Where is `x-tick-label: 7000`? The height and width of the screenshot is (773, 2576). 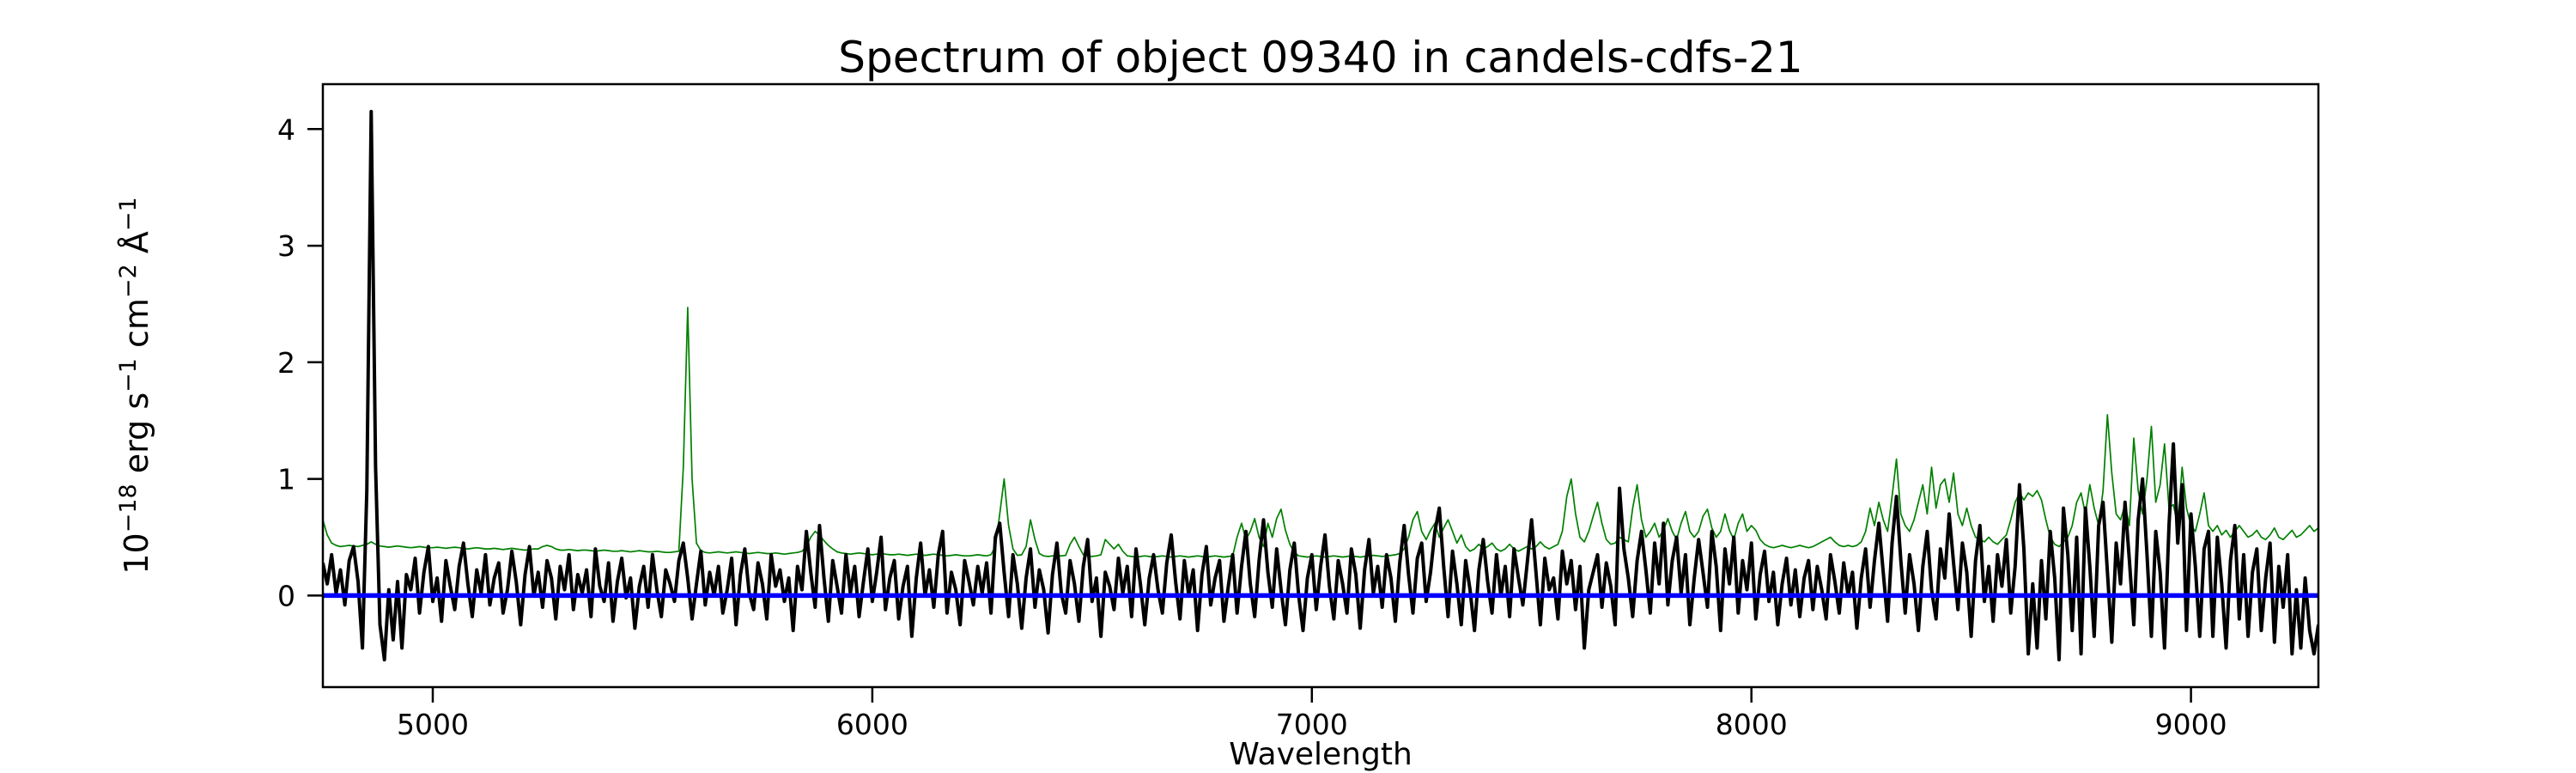 x-tick-label: 7000 is located at coordinates (1312, 724).